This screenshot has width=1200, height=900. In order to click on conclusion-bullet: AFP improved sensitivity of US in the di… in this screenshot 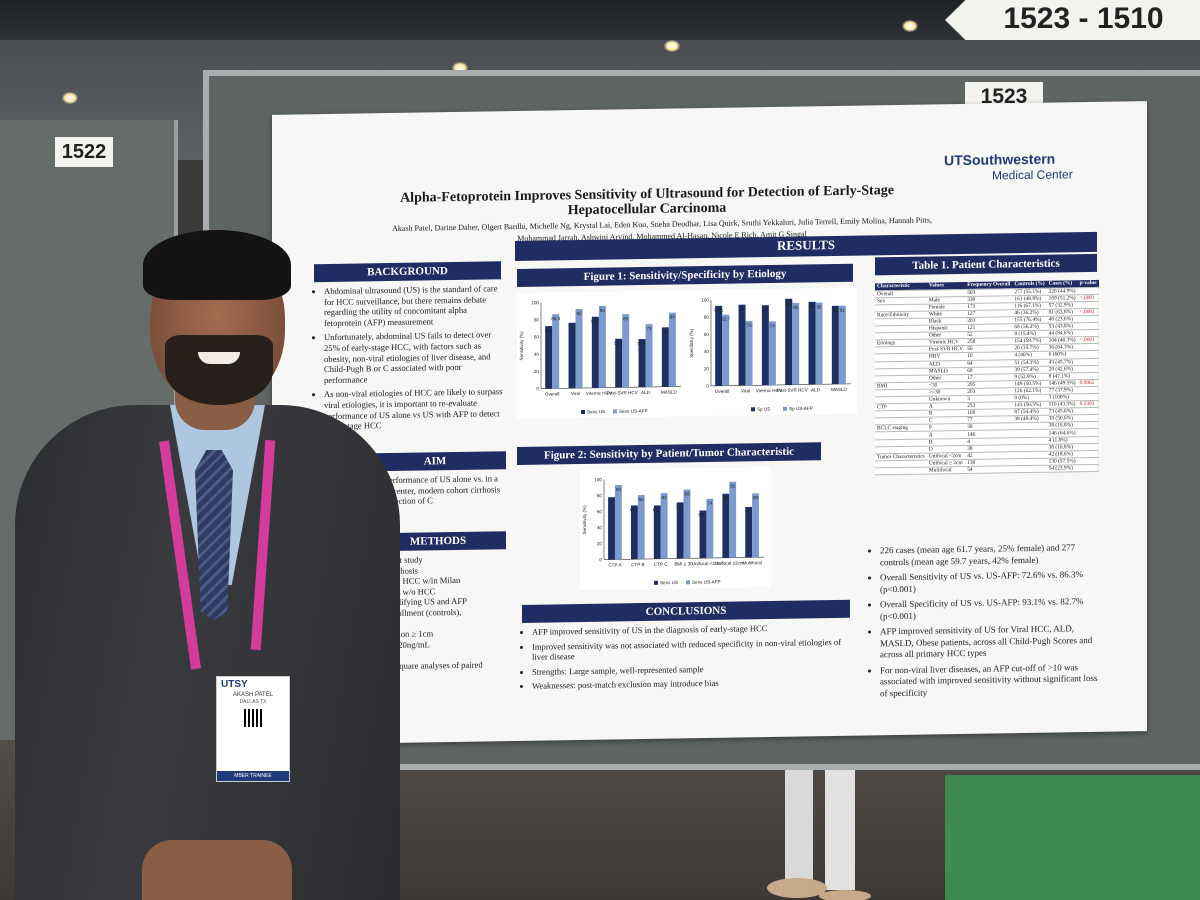, I will do `click(692, 630)`.